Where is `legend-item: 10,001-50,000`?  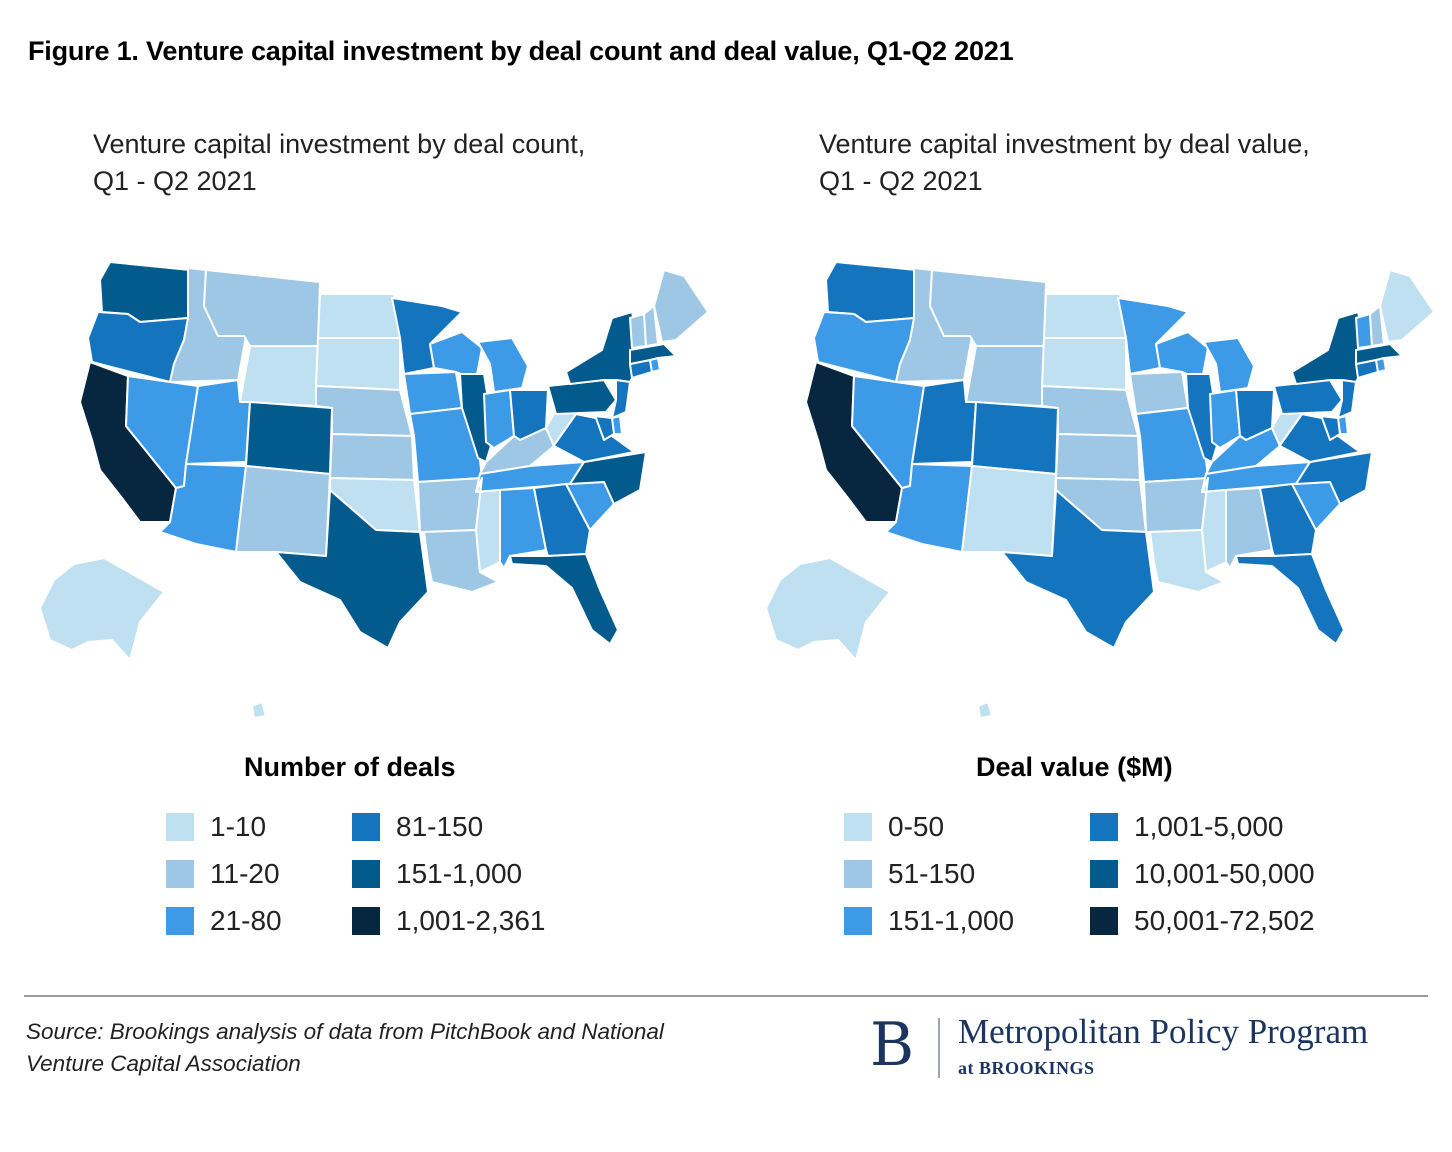 legend-item: 10,001-50,000 is located at coordinates (1202, 874).